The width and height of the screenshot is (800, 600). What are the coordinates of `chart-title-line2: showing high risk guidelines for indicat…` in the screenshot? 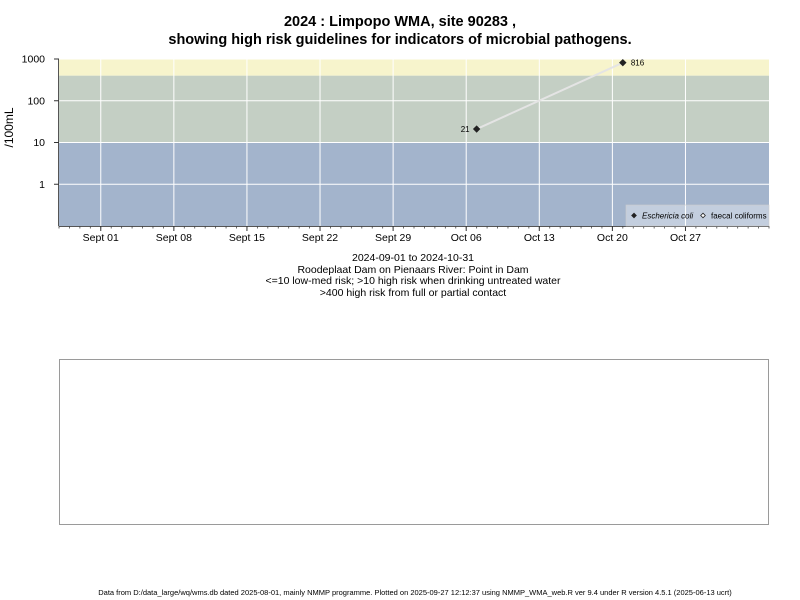 It's located at (400, 40).